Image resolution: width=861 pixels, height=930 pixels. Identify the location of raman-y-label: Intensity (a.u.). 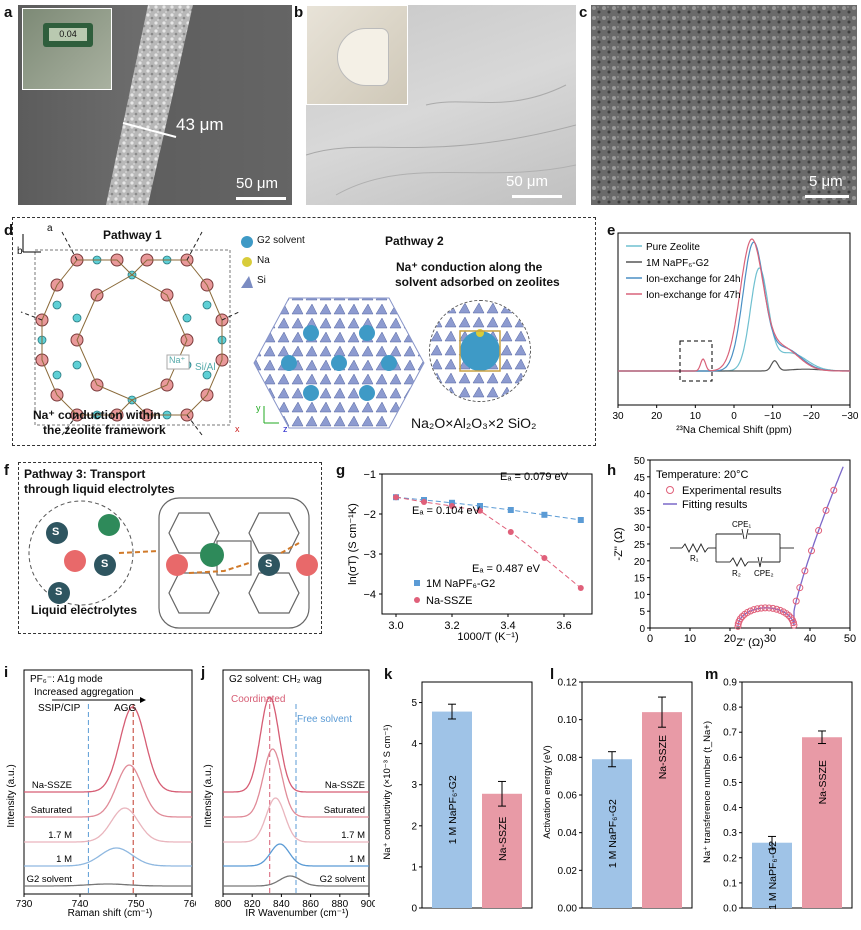
(11, 795).